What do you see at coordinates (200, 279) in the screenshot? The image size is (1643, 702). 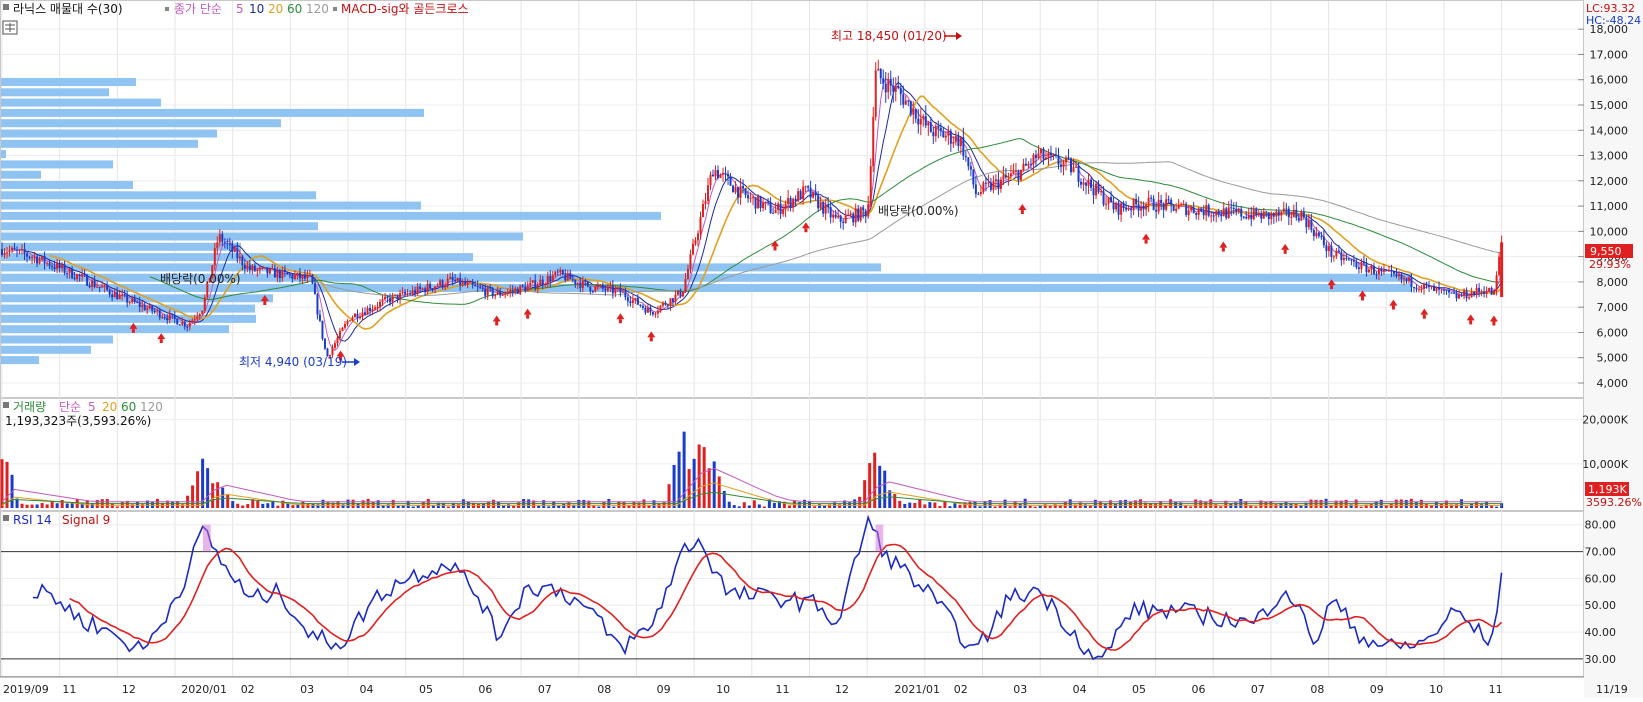 I see `dividend-label-1: 배당락(0.00%)` at bounding box center [200, 279].